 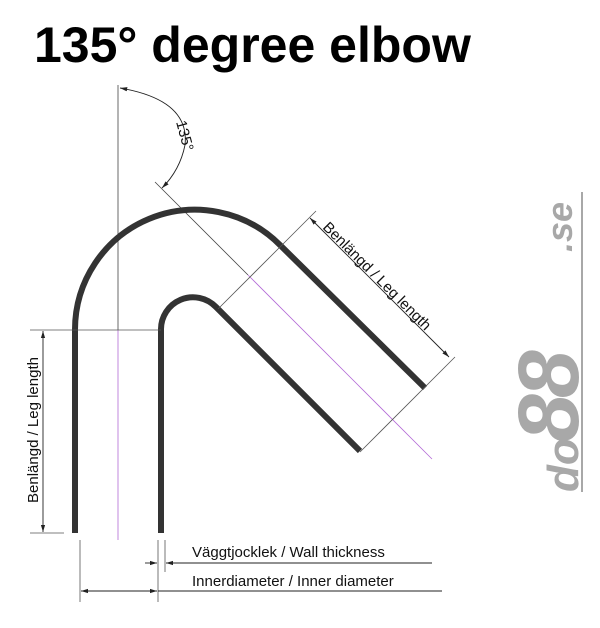 What do you see at coordinates (293, 581) in the screenshot?
I see `inner-diameter-label: Innerdiameter / Inner diameter` at bounding box center [293, 581].